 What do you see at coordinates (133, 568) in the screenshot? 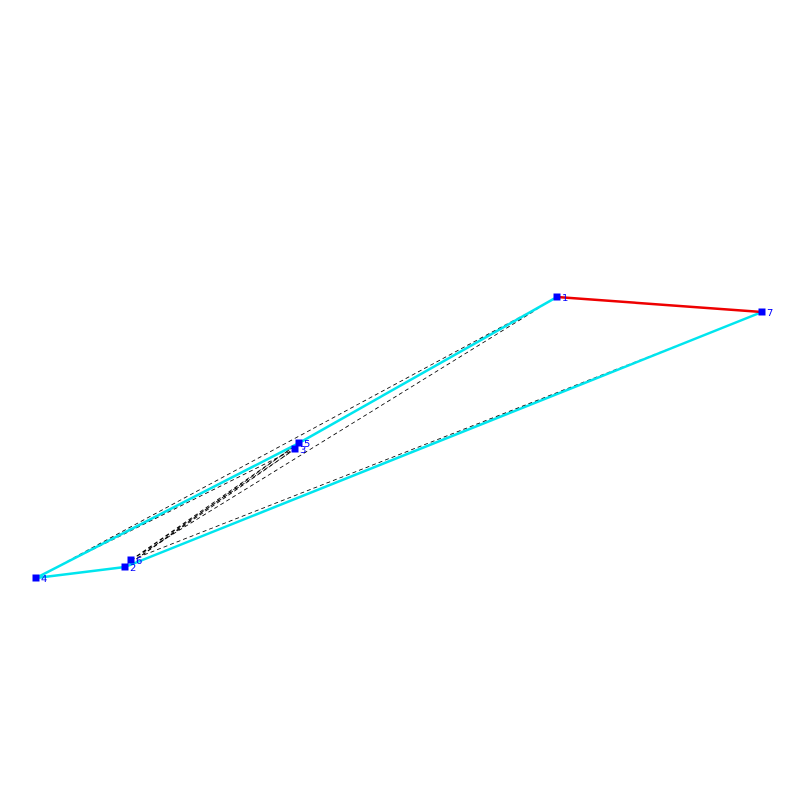
I see `vertex-label-2: 2` at bounding box center [133, 568].